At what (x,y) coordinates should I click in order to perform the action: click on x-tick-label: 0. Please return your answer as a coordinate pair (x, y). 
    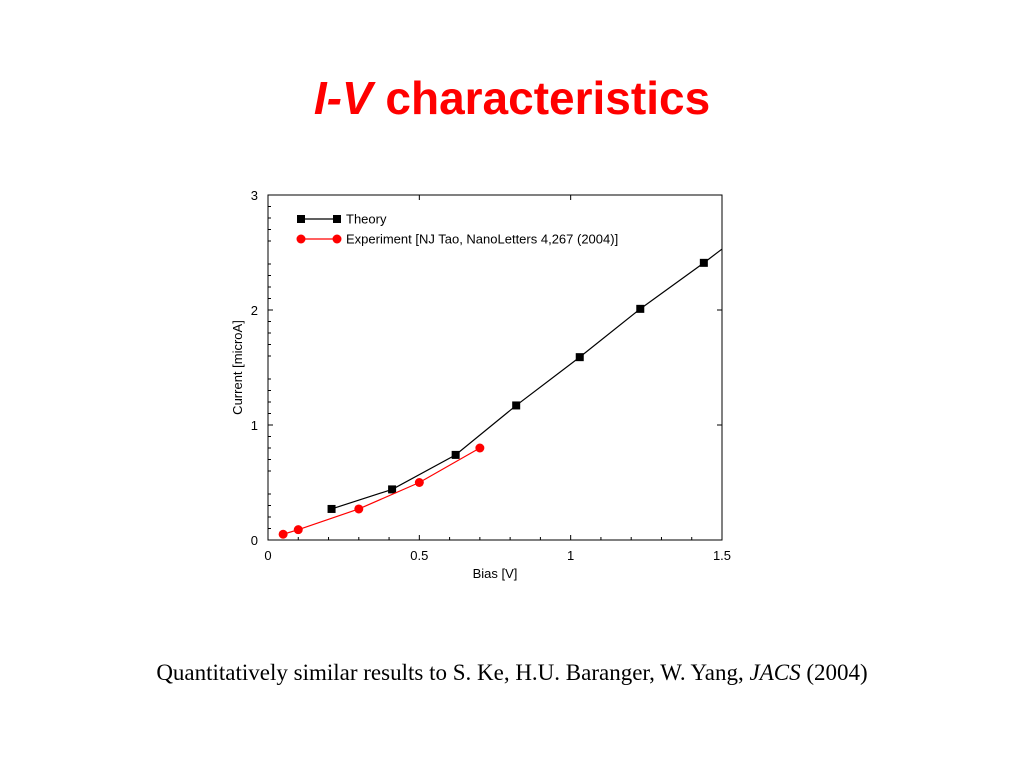
    Looking at the image, I should click on (267, 555).